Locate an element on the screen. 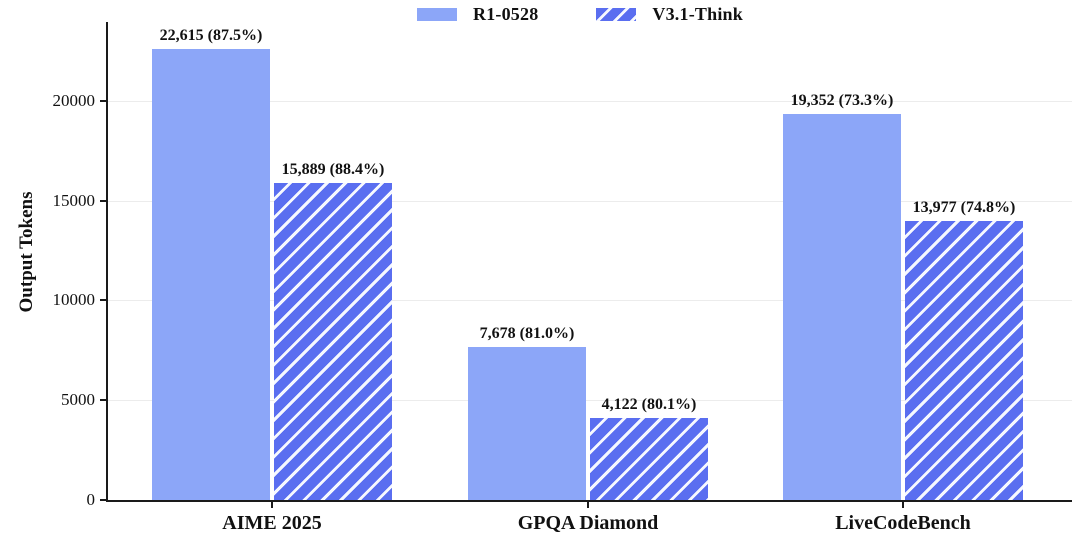  x-axis-line is located at coordinates (589, 501).